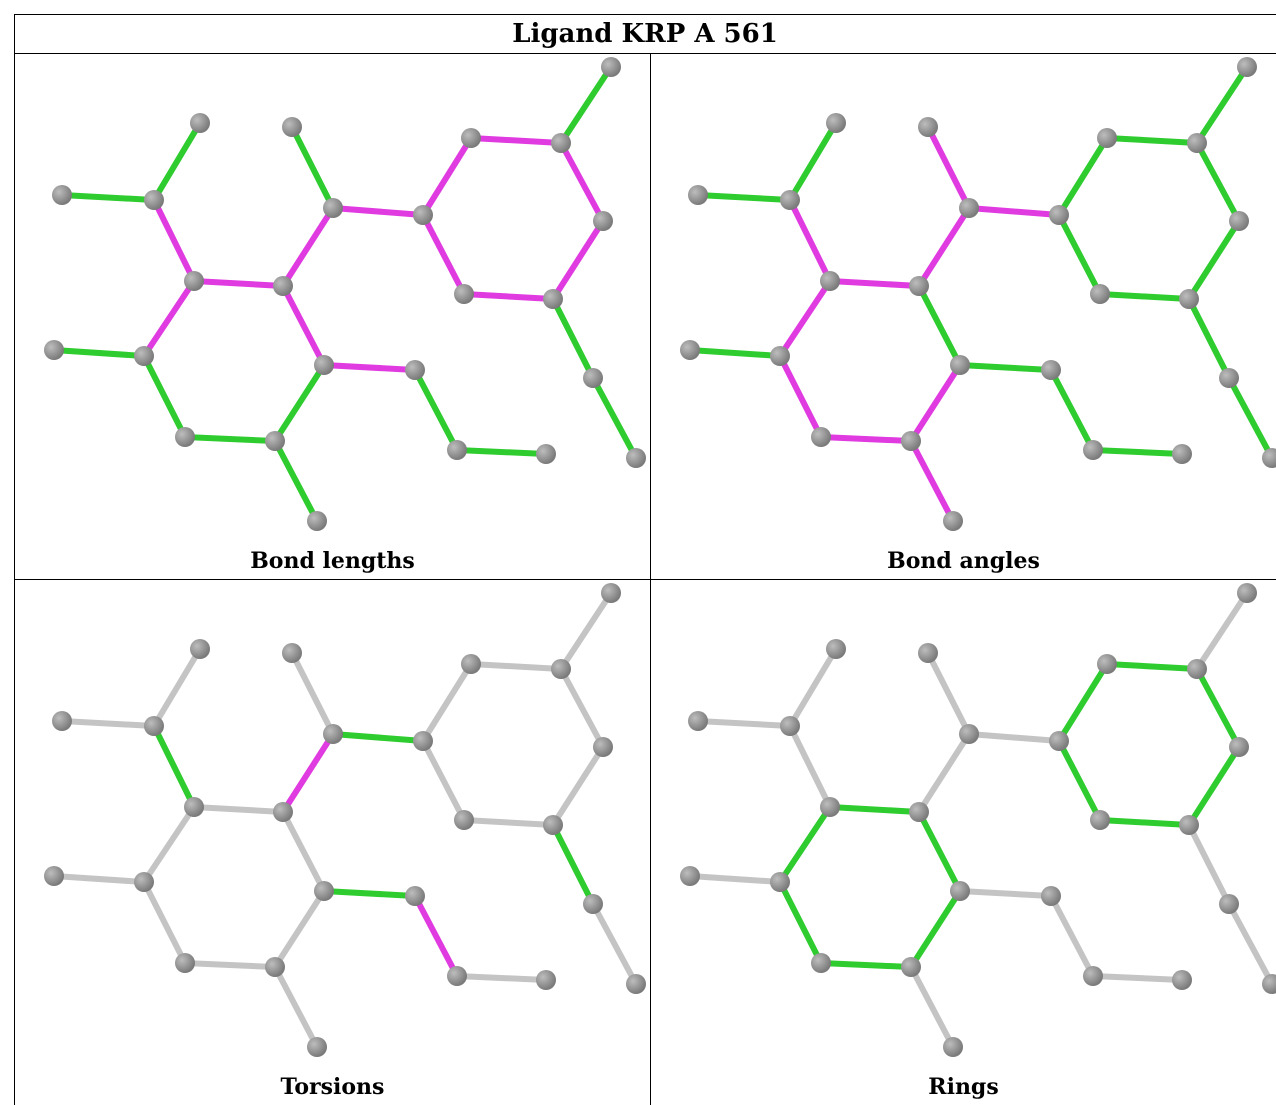 The width and height of the screenshot is (1276, 1105). I want to click on bond-a6-a7, so click(447, 176).